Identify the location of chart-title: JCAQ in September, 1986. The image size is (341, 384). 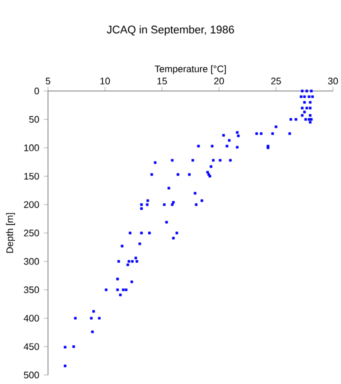
(170, 30).